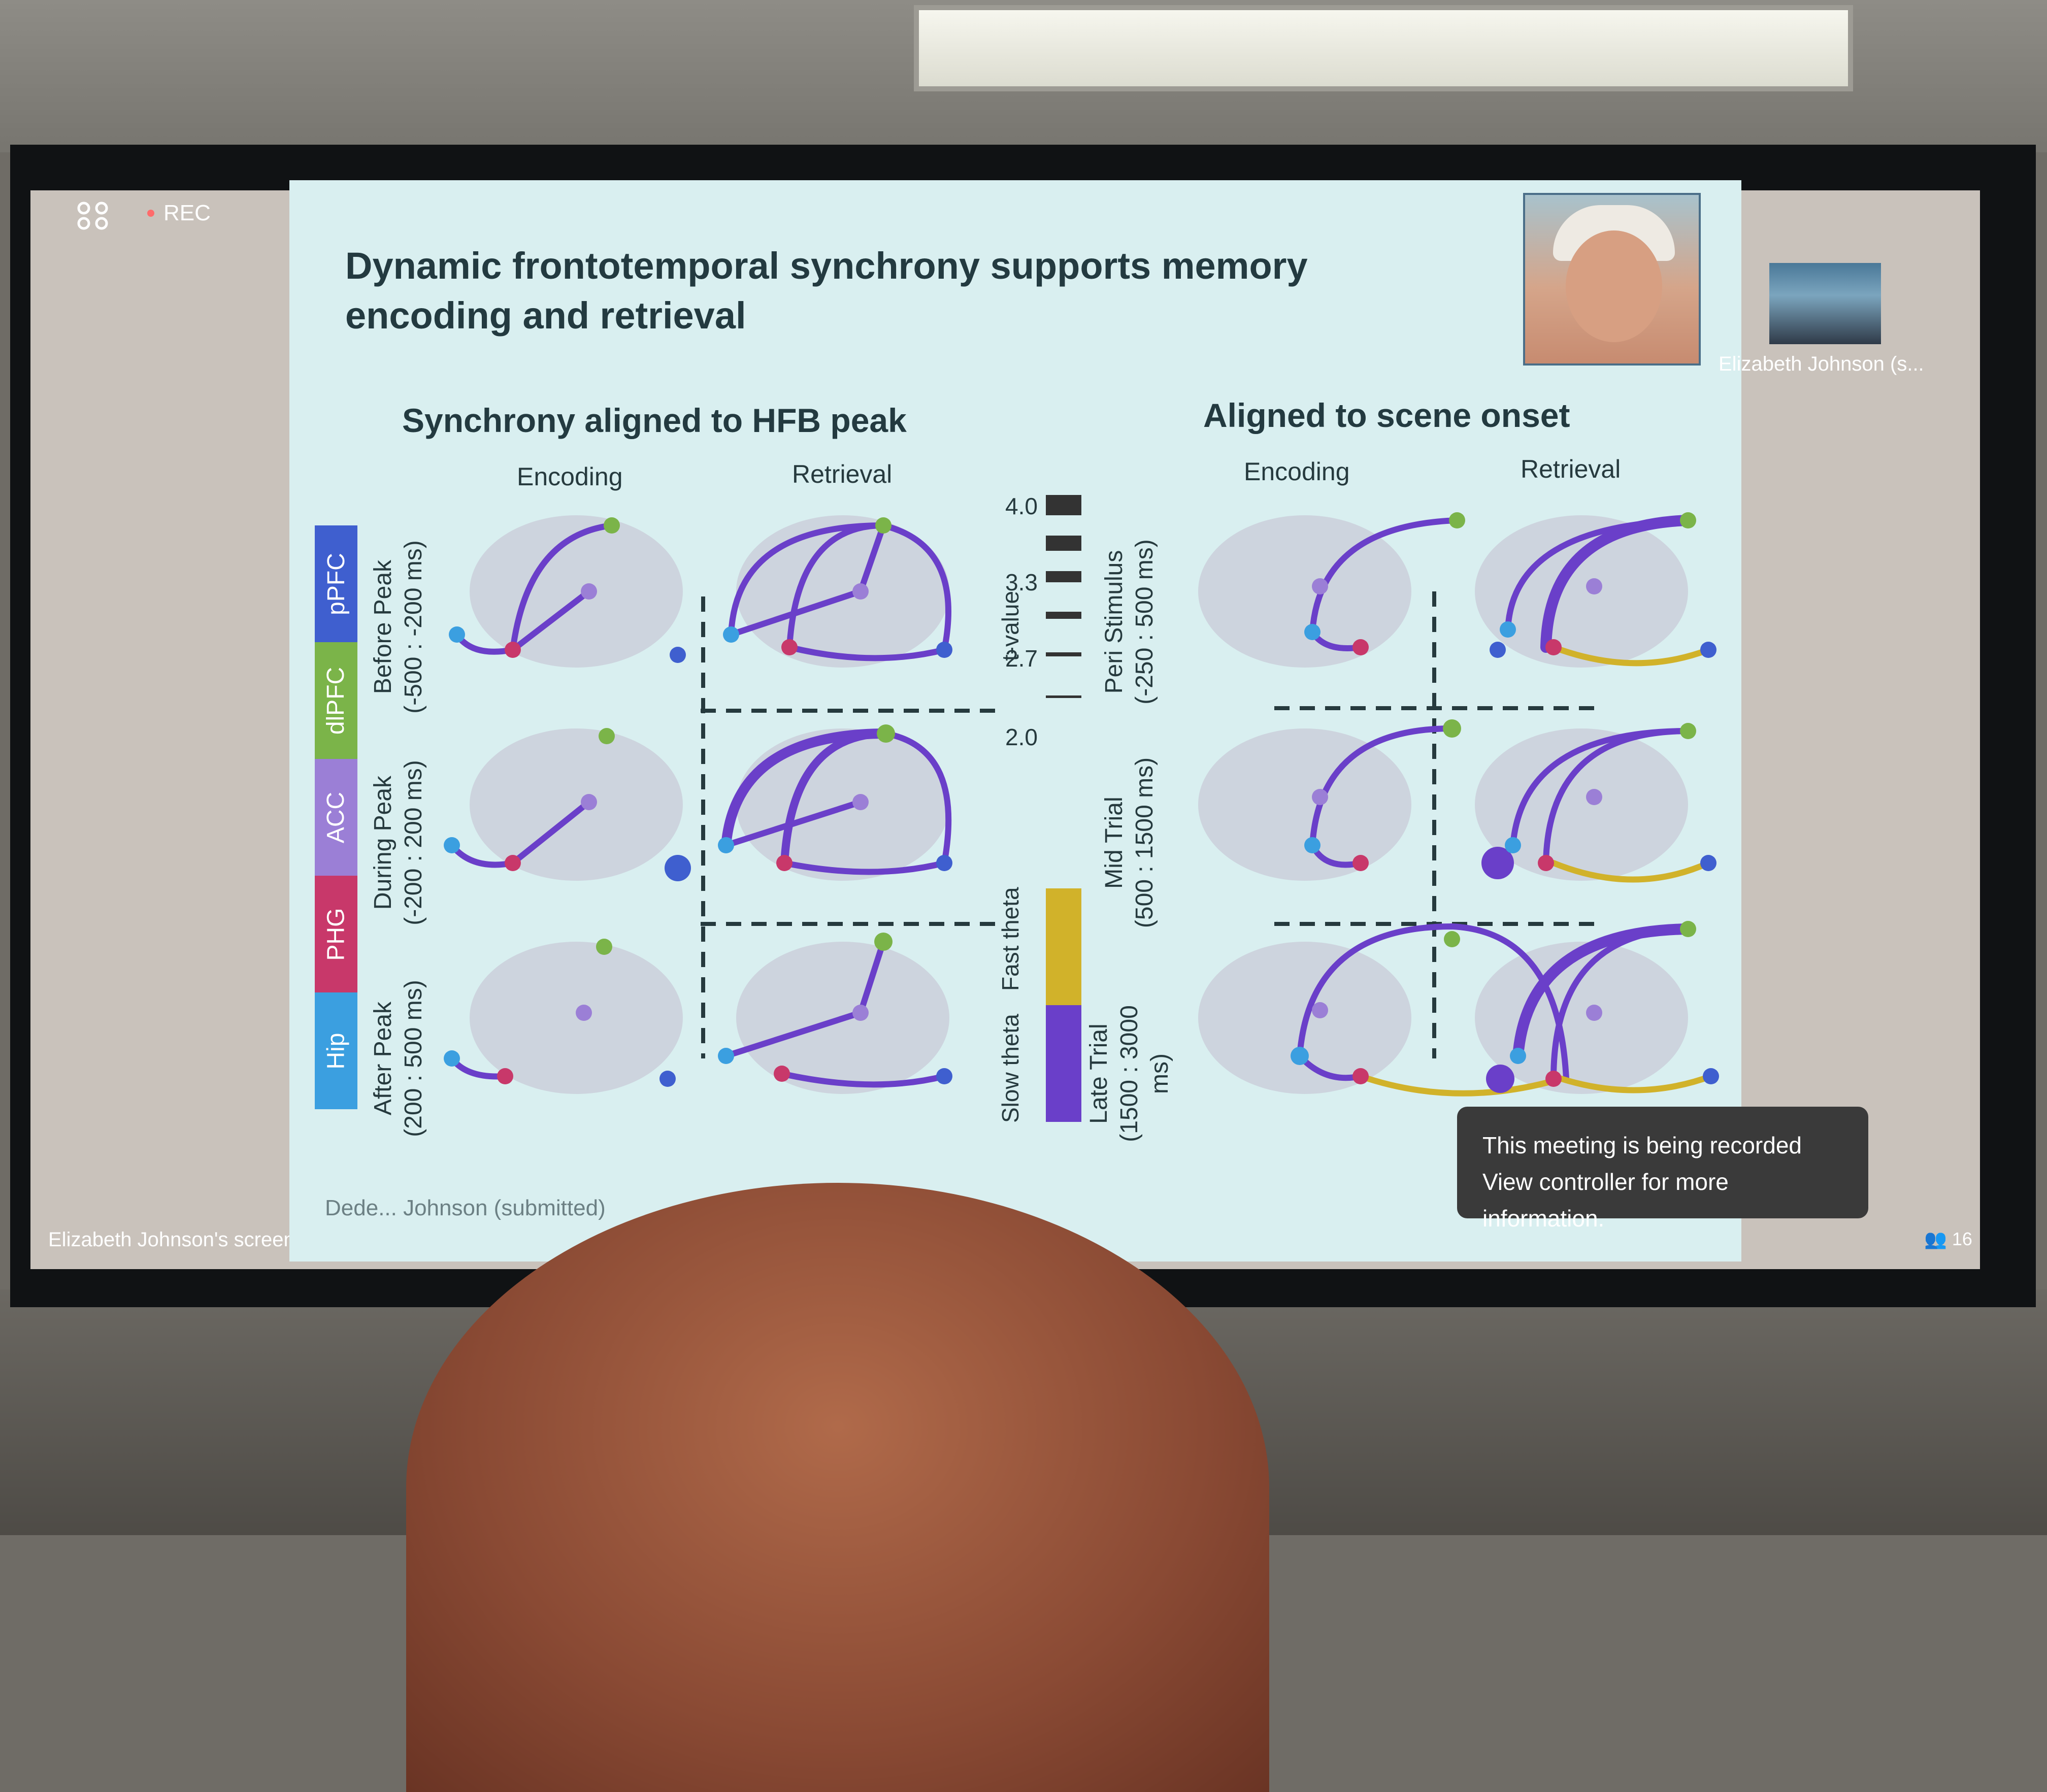  Describe the element at coordinates (1063, 597) in the screenshot. I see `tvalue-scale-bars` at that location.